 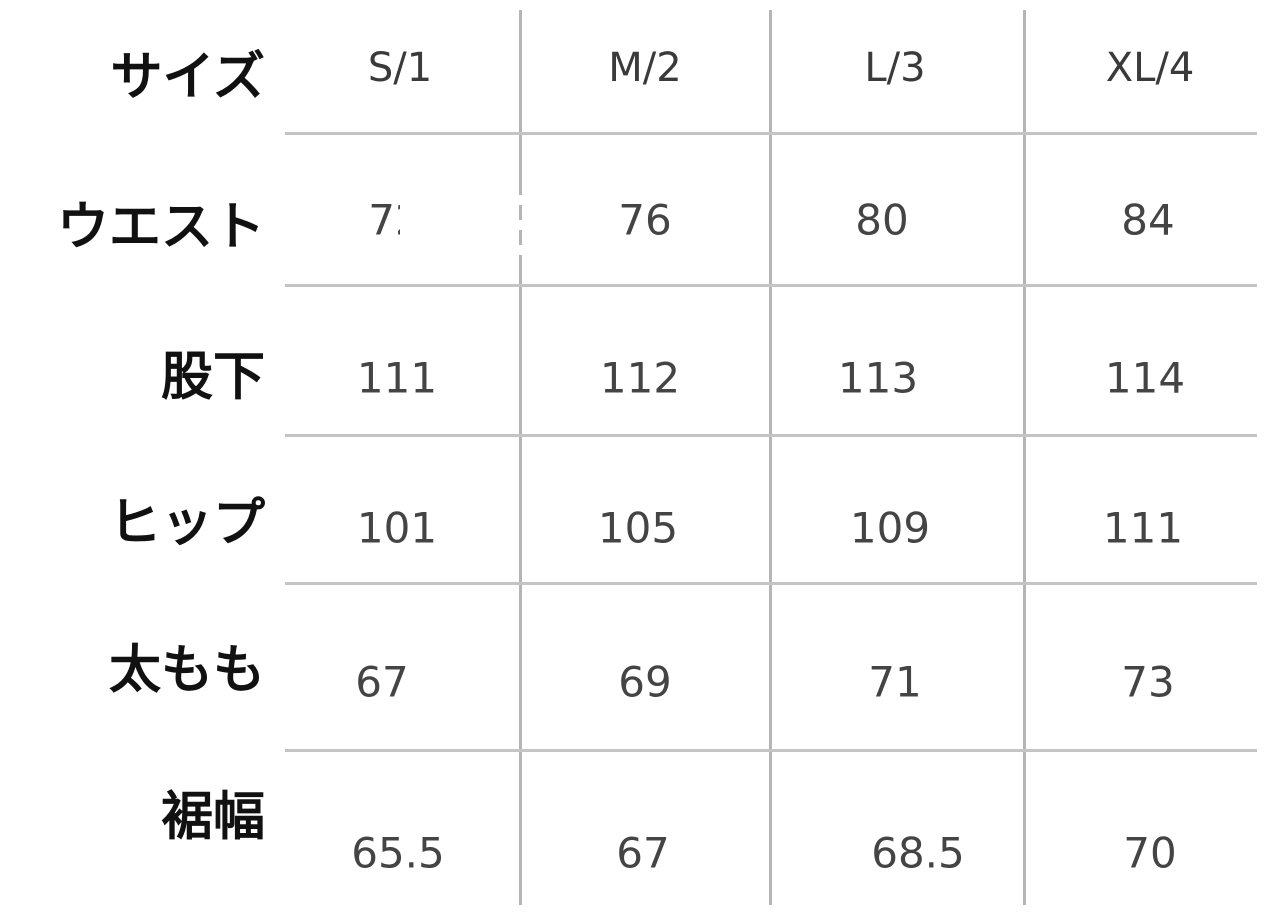 I want to click on table-cell: 65.5, so click(x=398, y=853).